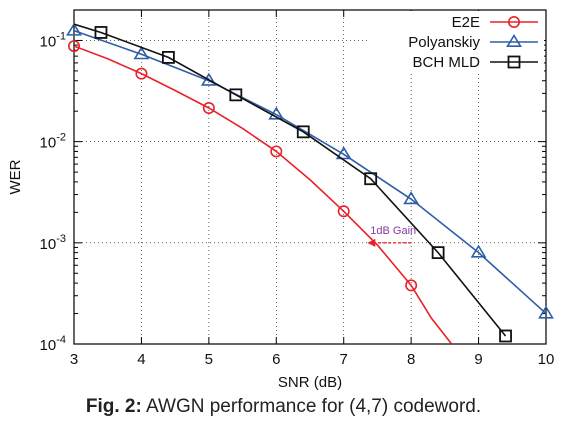 The width and height of the screenshot is (567, 431). Describe the element at coordinates (209, 359) in the screenshot. I see `x-tick-label: 5` at that location.